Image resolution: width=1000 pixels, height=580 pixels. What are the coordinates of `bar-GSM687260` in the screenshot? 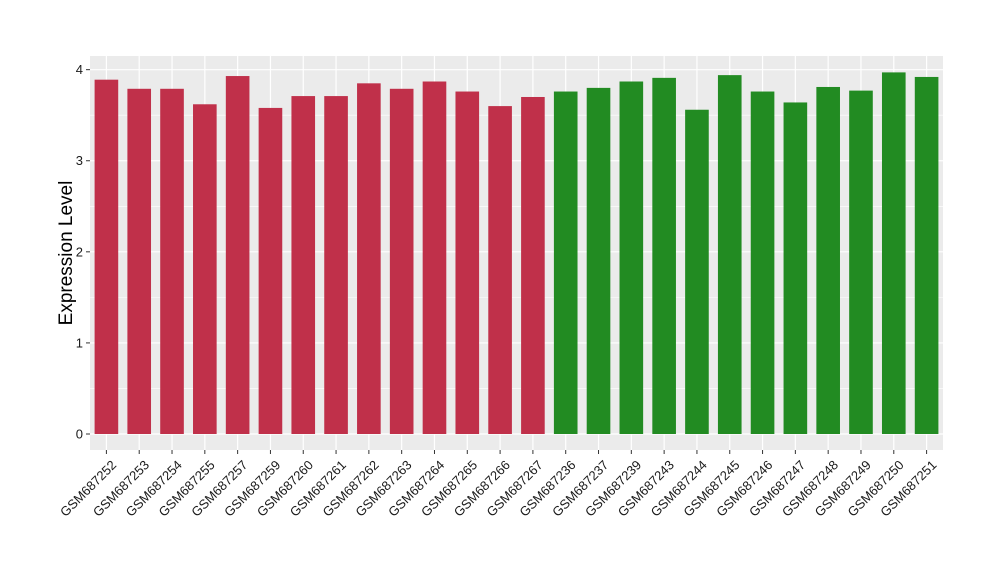 It's located at (303, 265).